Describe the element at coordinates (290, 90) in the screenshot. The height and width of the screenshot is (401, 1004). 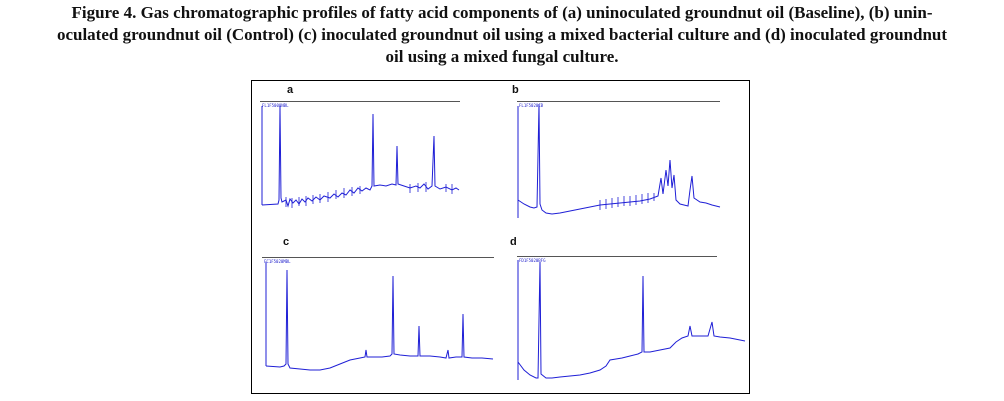
I see `panel-a-label: a` at that location.